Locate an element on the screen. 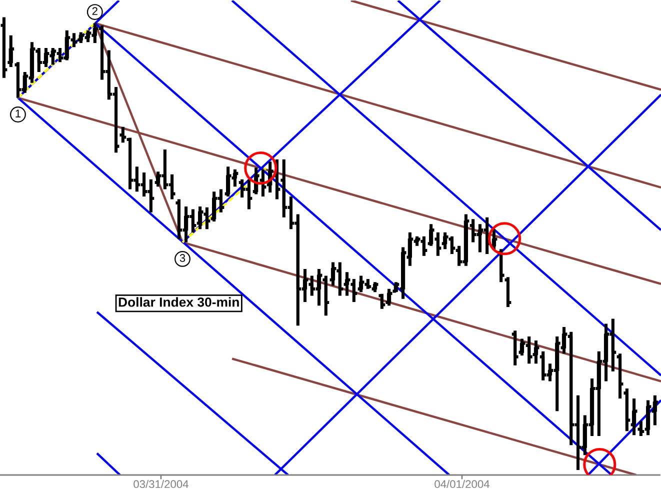  annotation: 2 is located at coordinates (95, 11).